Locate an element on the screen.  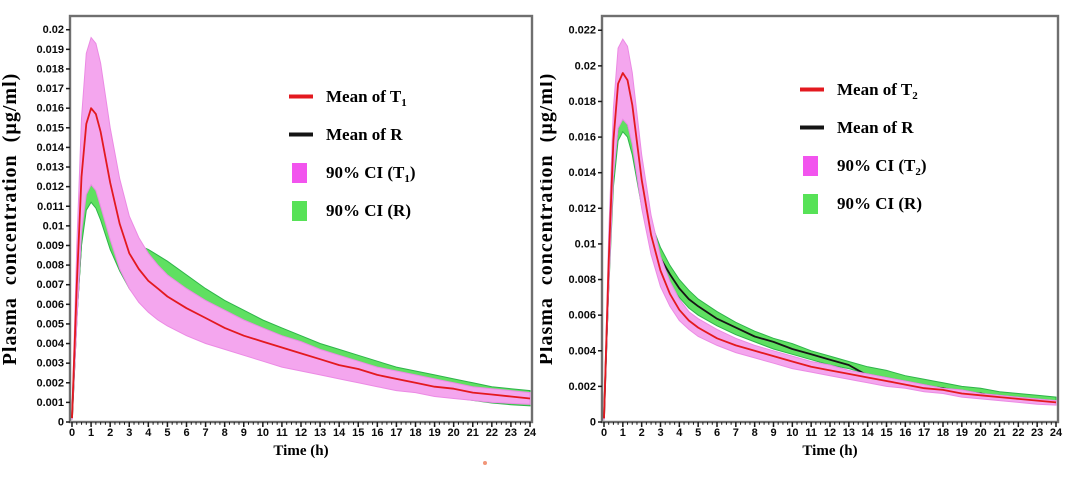
x-tick-label: 23 is located at coordinates (511, 433).